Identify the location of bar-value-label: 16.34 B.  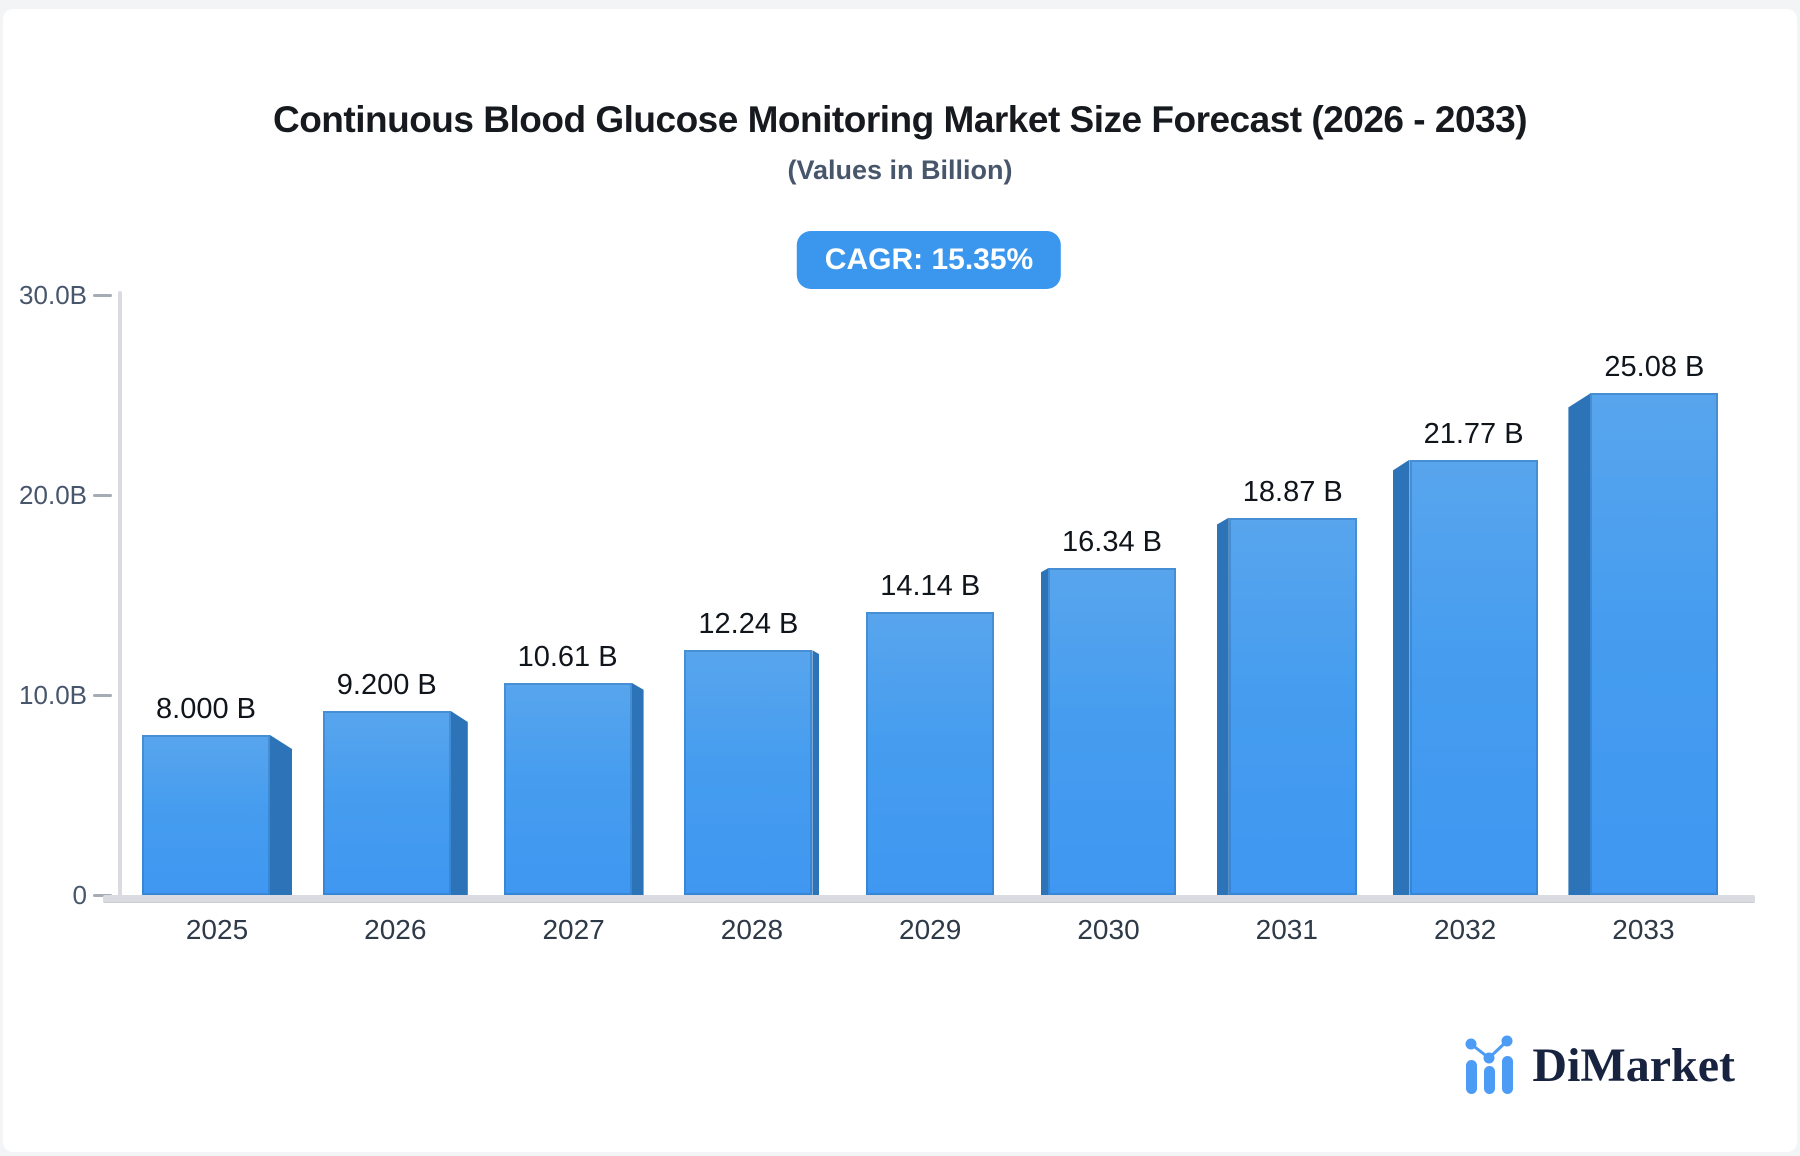
(1112, 542).